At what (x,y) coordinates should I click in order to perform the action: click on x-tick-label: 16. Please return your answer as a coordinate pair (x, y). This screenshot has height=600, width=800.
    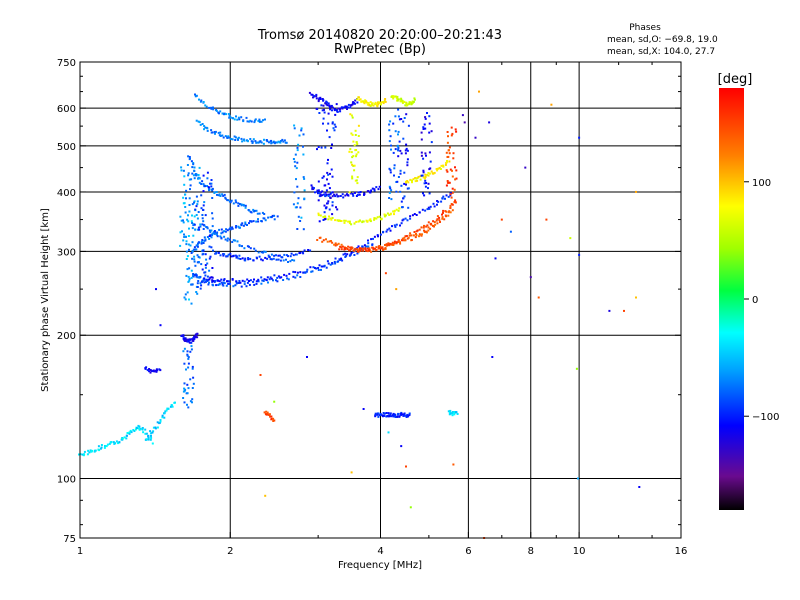
    Looking at the image, I should click on (681, 551).